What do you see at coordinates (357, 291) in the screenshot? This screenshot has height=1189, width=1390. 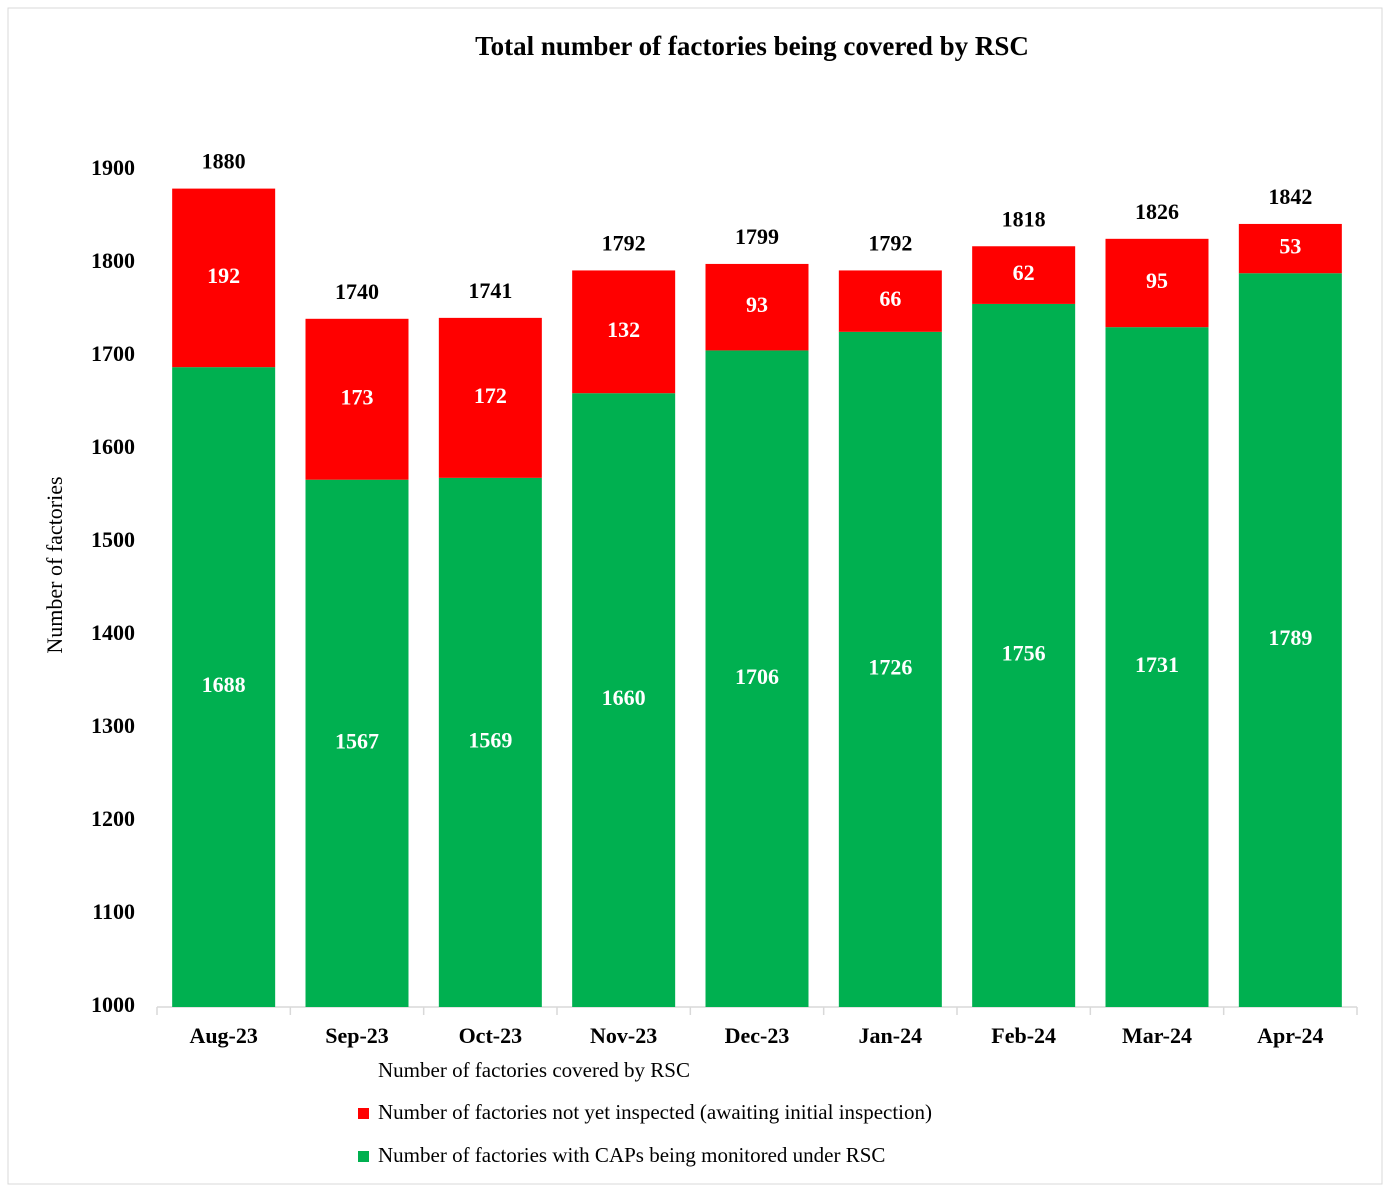 I see `total-label: 1740` at bounding box center [357, 291].